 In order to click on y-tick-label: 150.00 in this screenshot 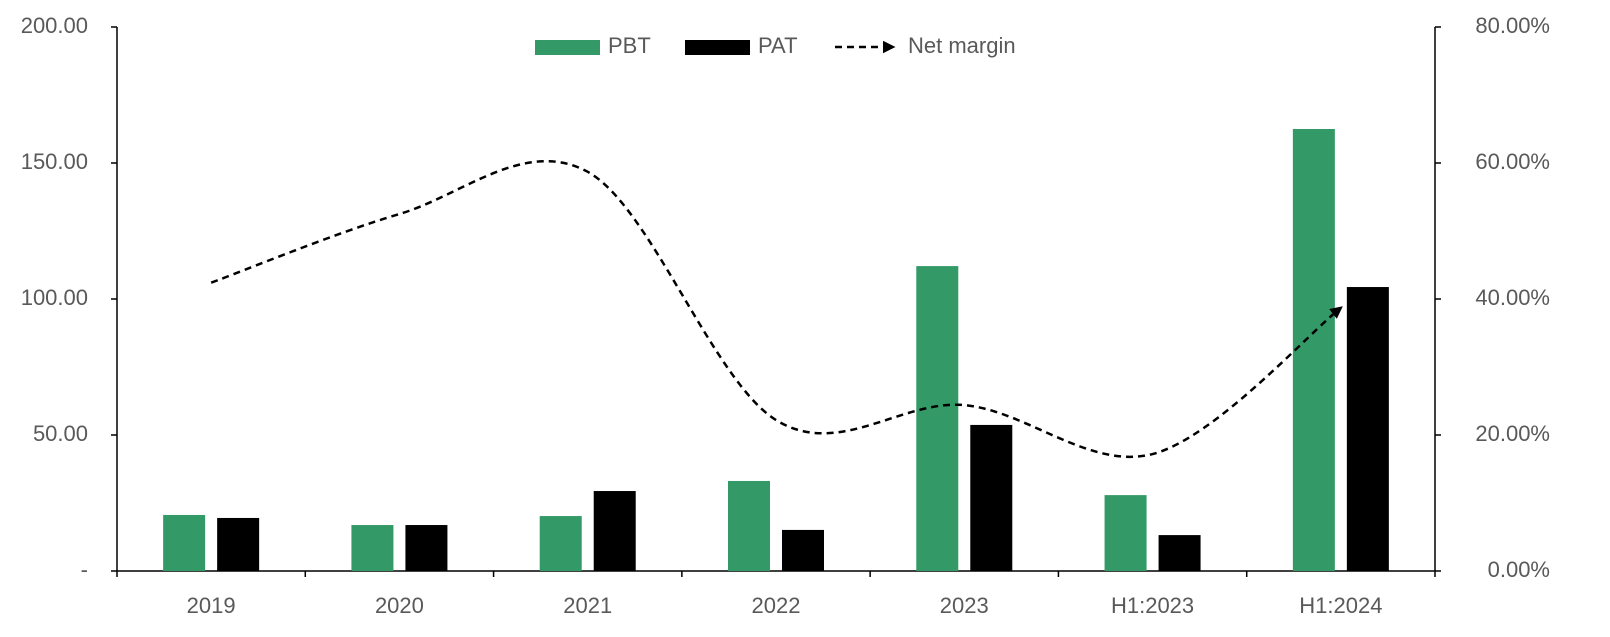, I will do `click(54, 161)`.